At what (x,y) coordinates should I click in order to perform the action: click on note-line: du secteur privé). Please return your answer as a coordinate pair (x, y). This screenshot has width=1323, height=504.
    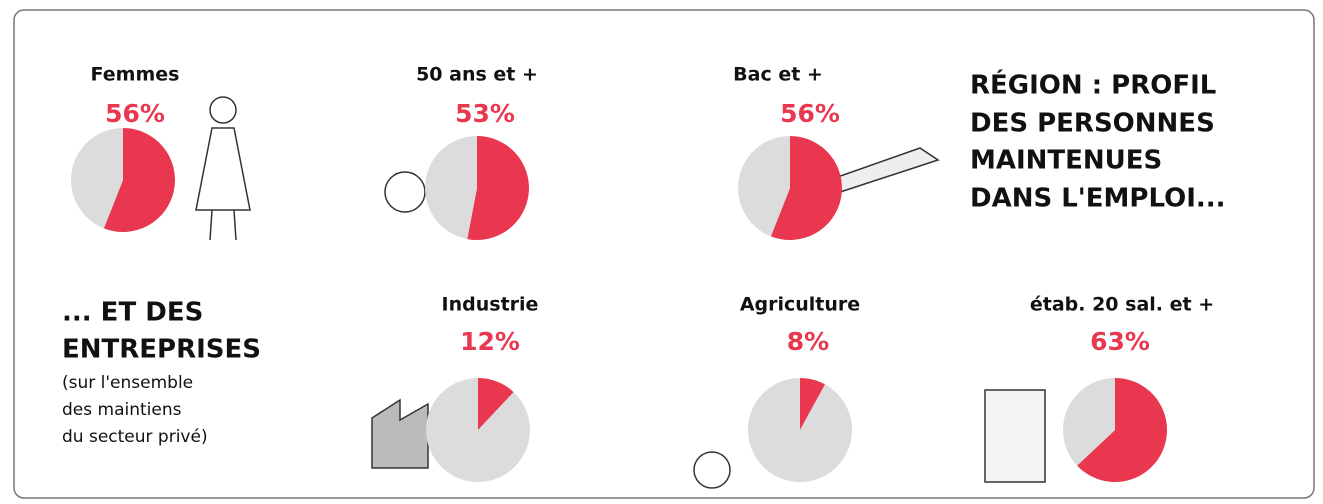
    Looking at the image, I should click on (135, 437).